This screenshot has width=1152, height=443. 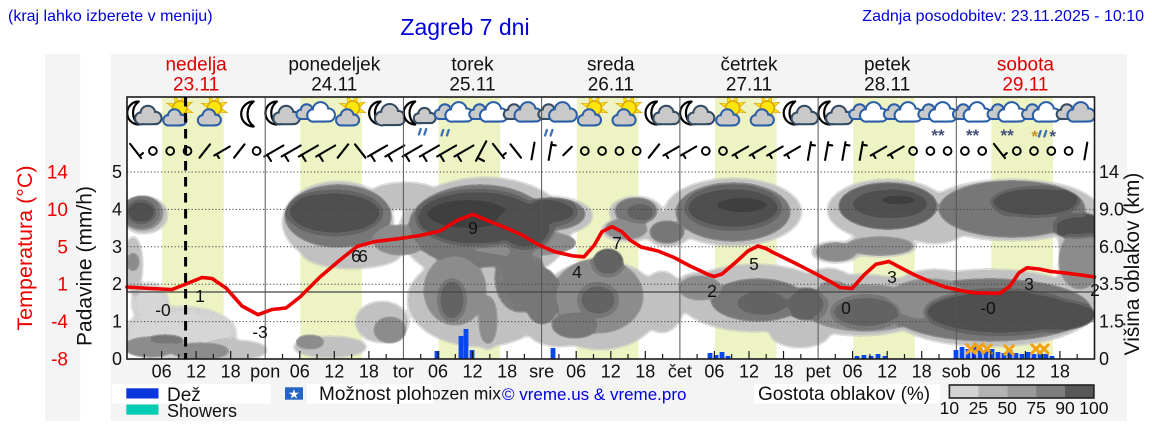 I want to click on svg-text: Showers, so click(x=202, y=411).